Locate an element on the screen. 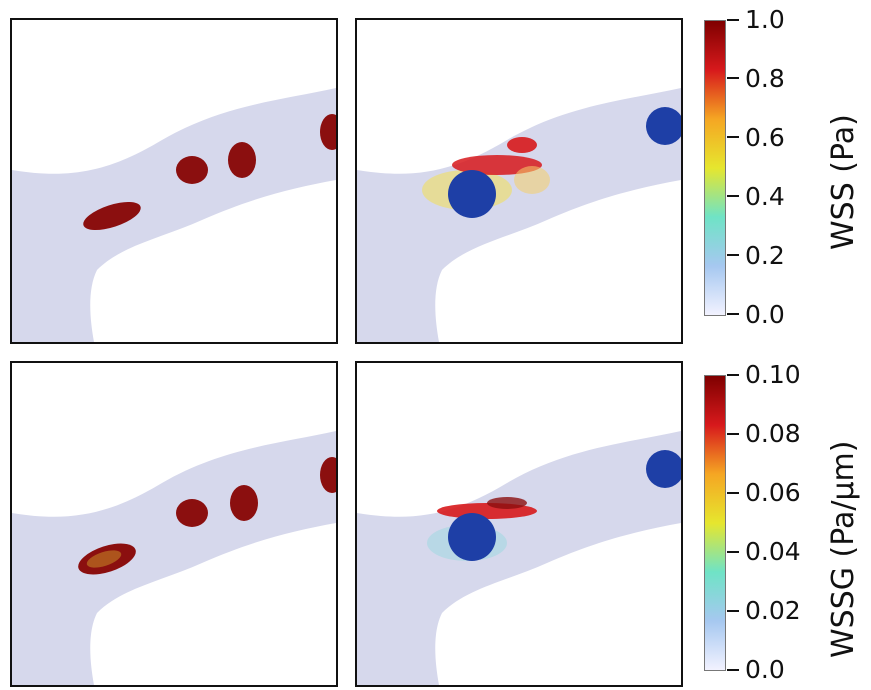 The image size is (871, 690). tick-label: 0.04 is located at coordinates (773, 551).